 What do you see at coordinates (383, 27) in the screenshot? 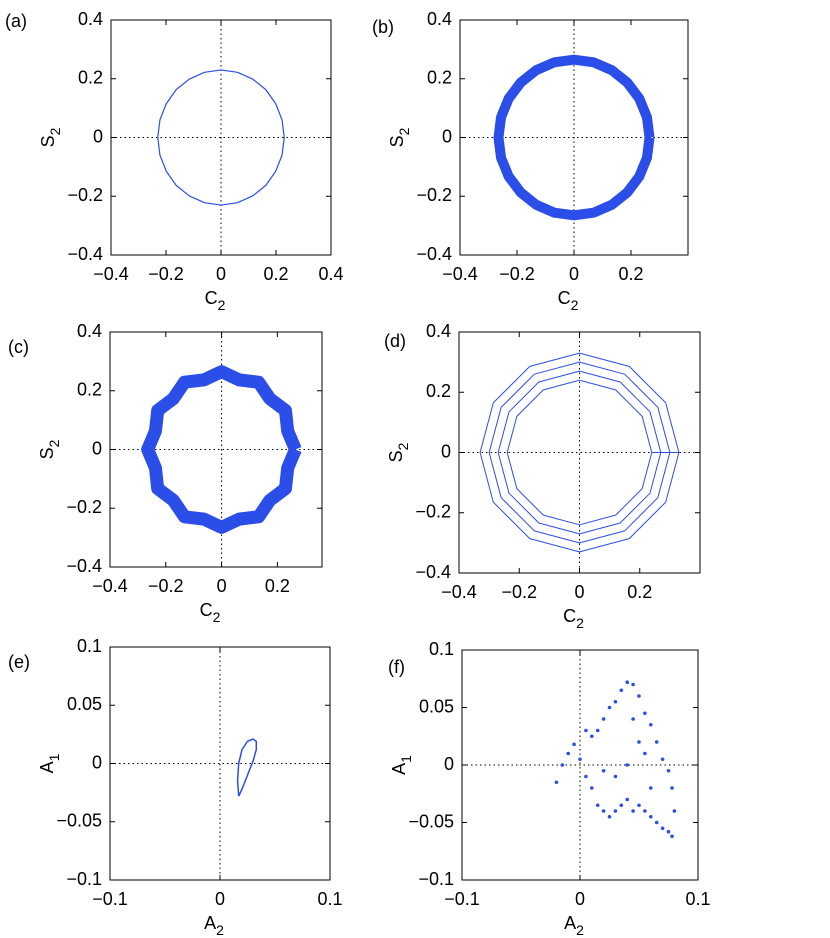
I see `panel-label: (b)` at bounding box center [383, 27].